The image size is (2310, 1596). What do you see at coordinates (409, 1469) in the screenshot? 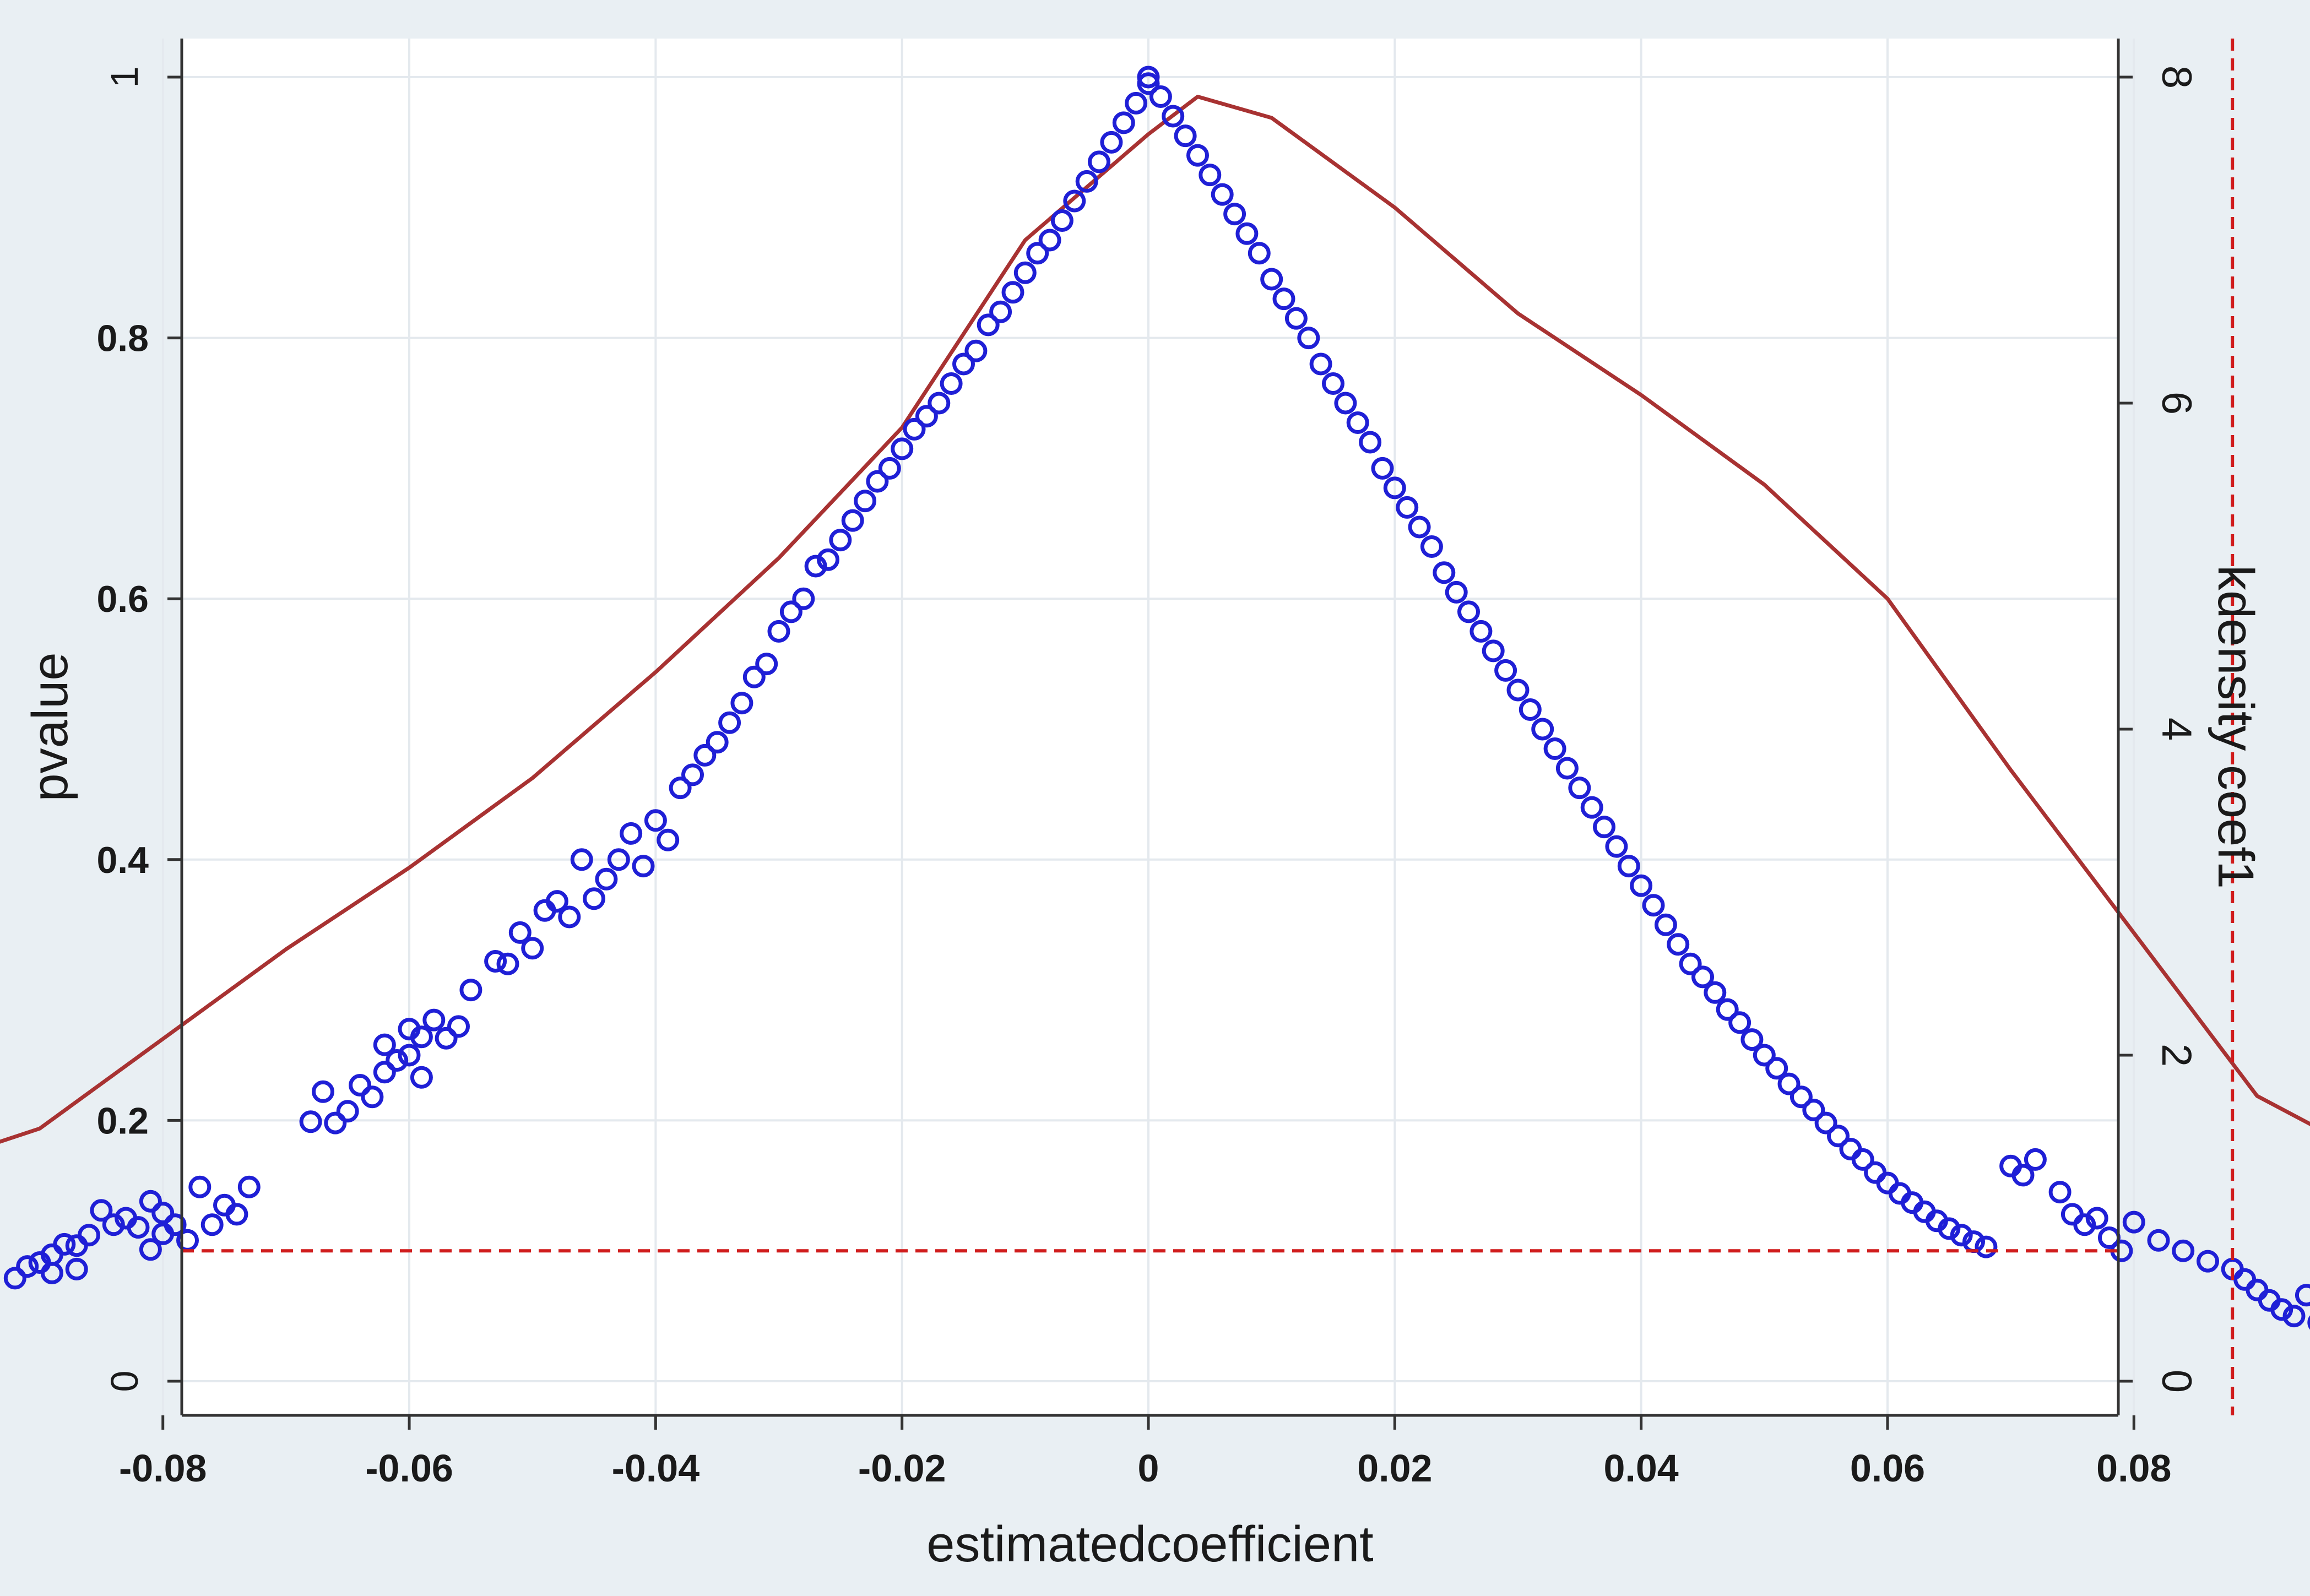
I see `x-tick-label: -0.06` at bounding box center [409, 1469].